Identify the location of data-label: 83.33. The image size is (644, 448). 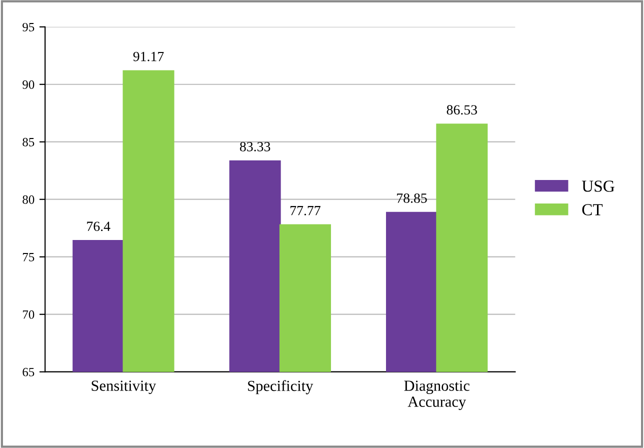
(255, 147).